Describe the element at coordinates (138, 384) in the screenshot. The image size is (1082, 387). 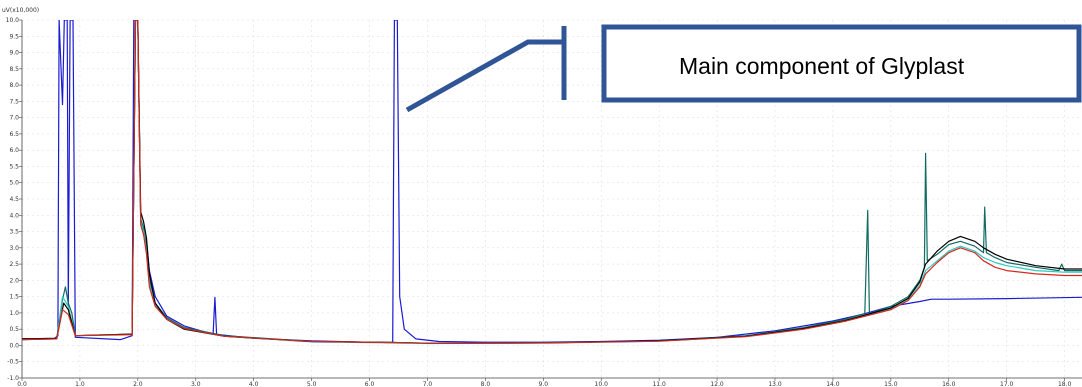
I see `x-tick-label: 2.0` at that location.